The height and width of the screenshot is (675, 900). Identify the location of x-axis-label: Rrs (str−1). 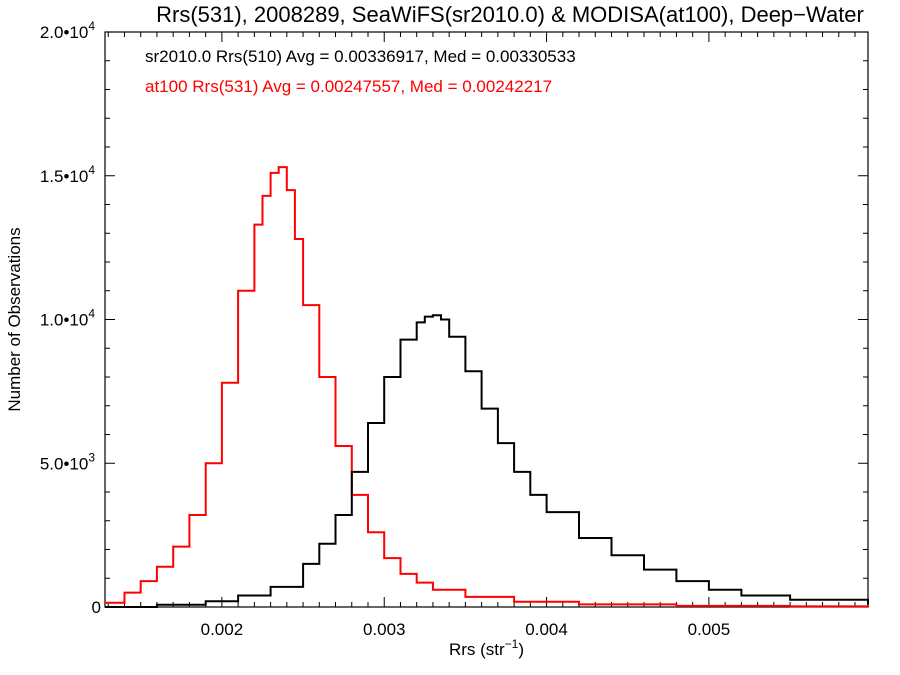
(486, 648).